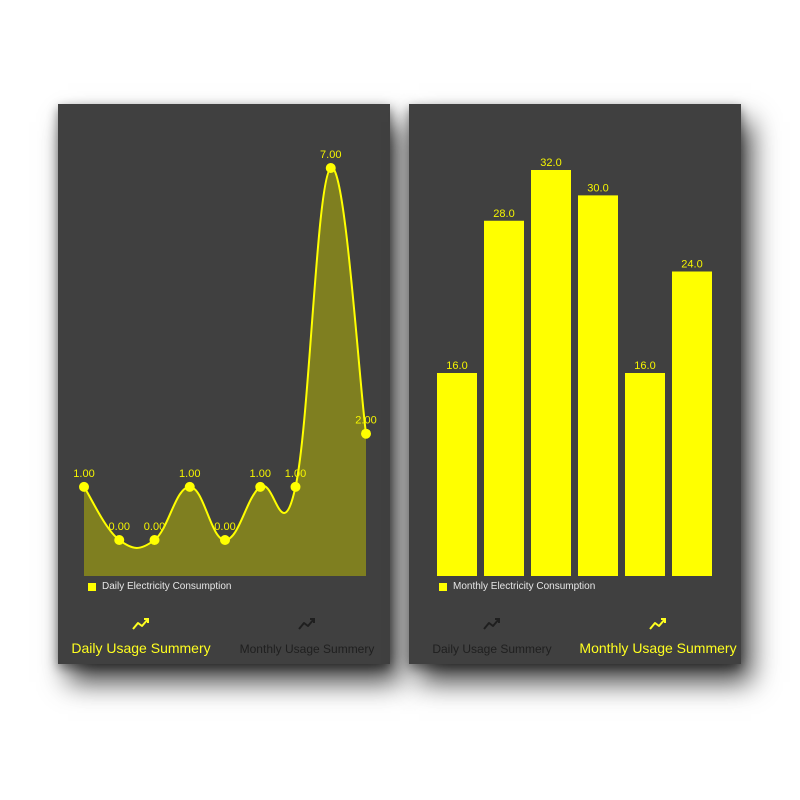 Image resolution: width=800 pixels, height=800 pixels. I want to click on daily-legend: Daily Electricity Consumption, so click(160, 586).